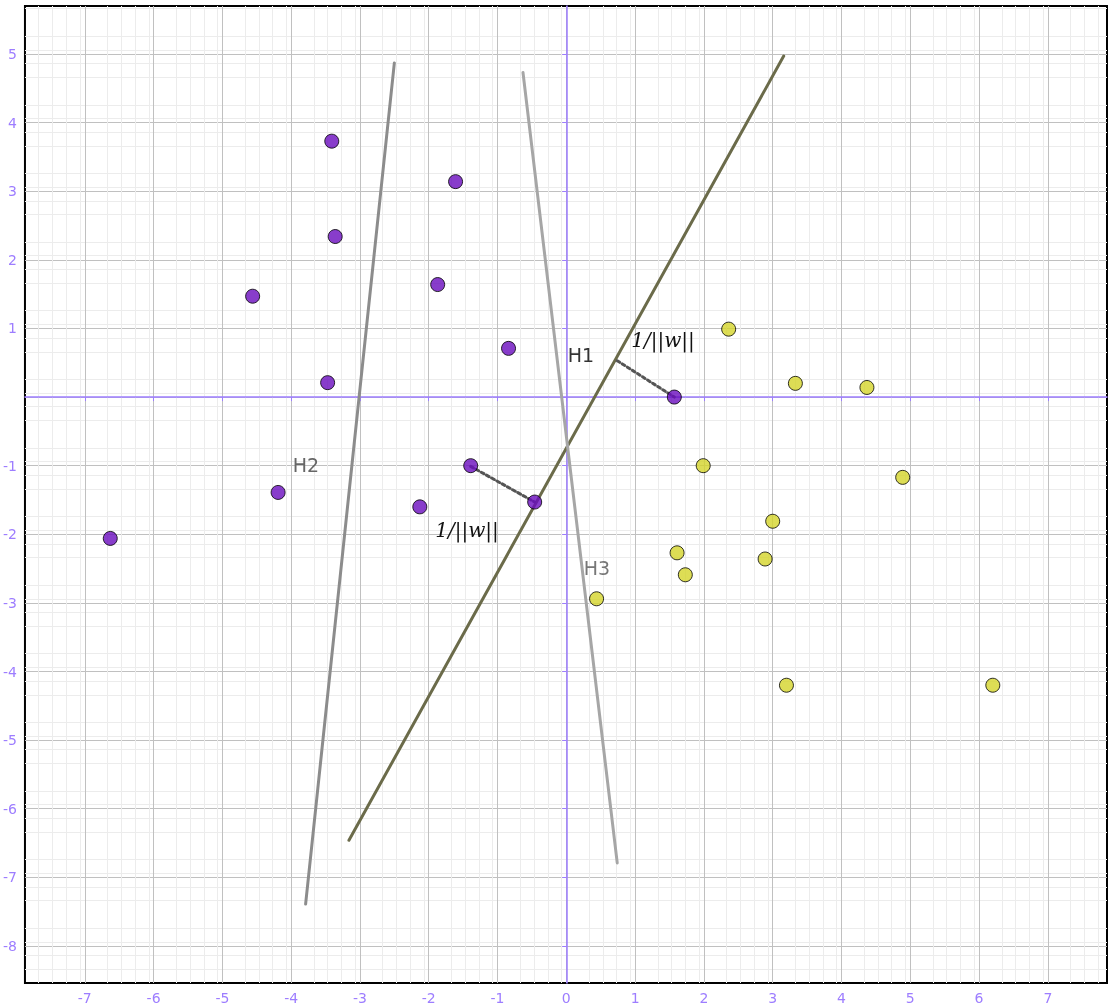  What do you see at coordinates (566, 997) in the screenshot?
I see `x-tick-label: 0` at bounding box center [566, 997].